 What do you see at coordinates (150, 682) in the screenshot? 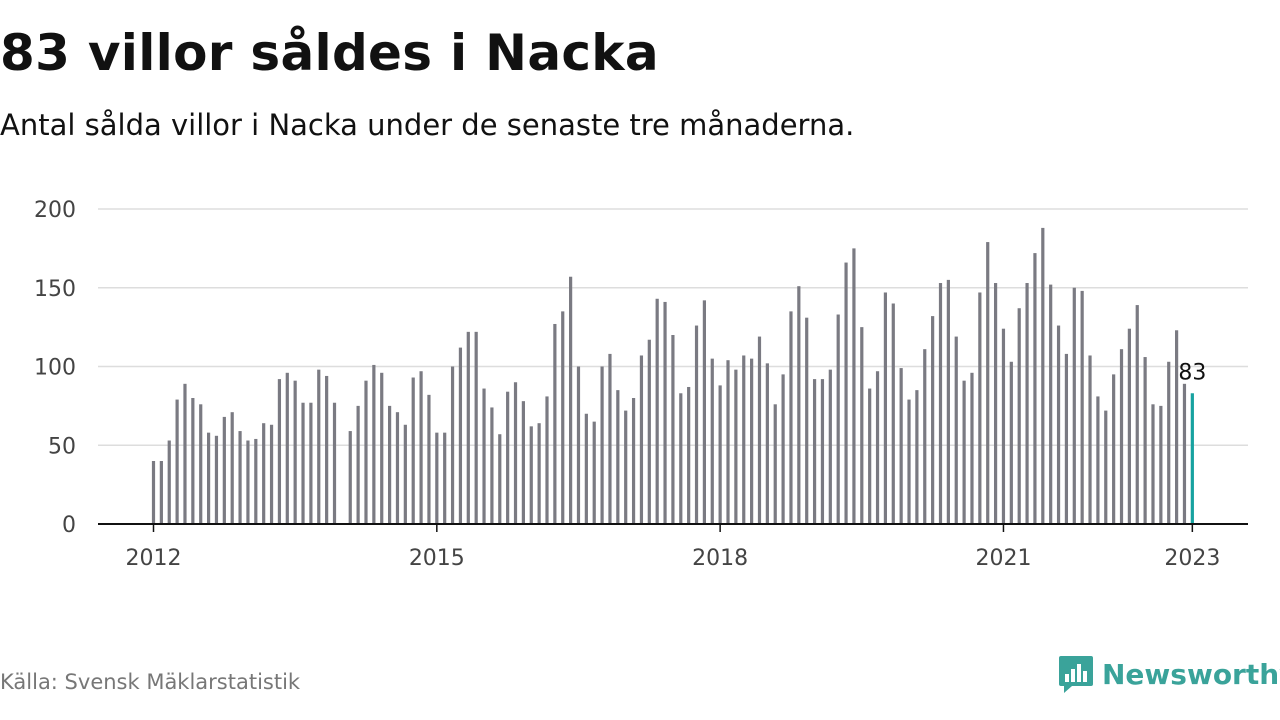
I see `source-note: Källa: Svensk Mäklarstatistik` at bounding box center [150, 682].